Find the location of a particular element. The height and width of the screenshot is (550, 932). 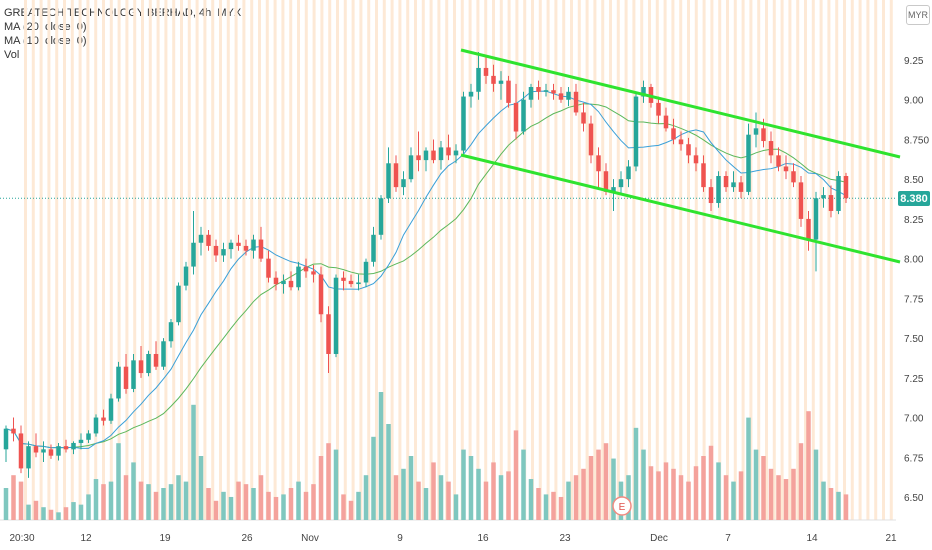

y-tick-label: 9.25 is located at coordinates (914, 61).